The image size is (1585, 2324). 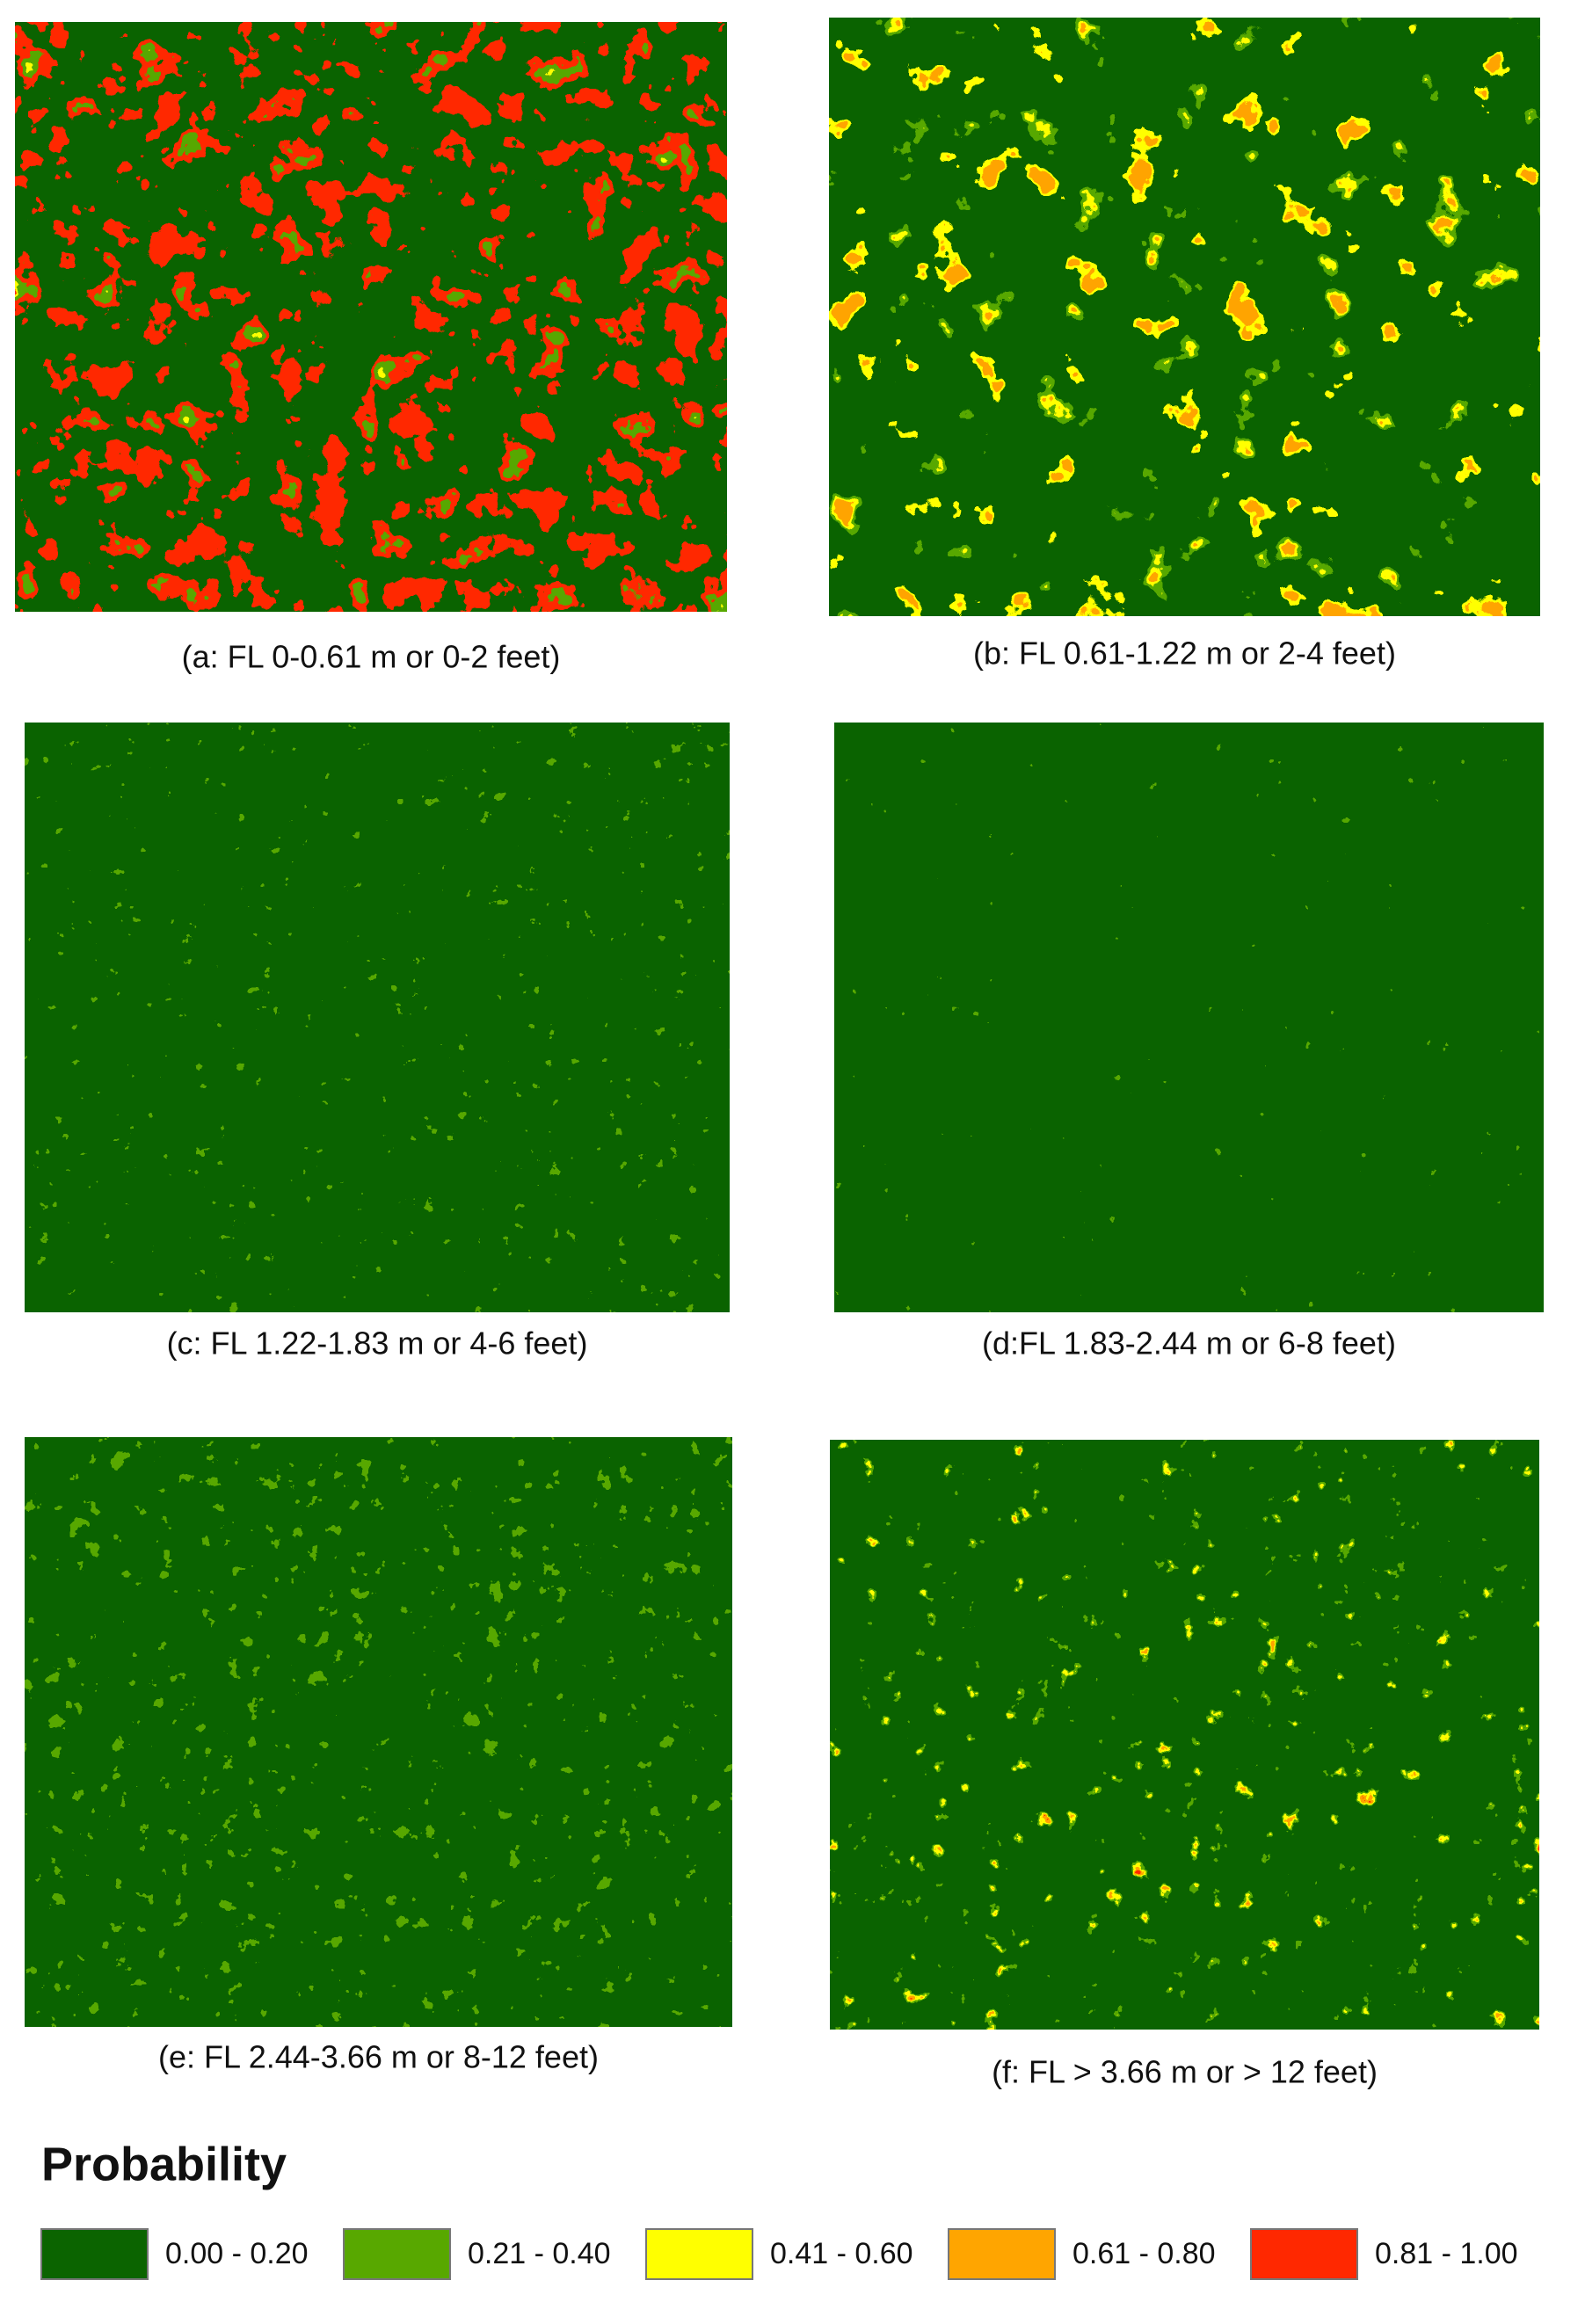 What do you see at coordinates (237, 2253) in the screenshot?
I see `legend-label: 0.00 - 0.20` at bounding box center [237, 2253].